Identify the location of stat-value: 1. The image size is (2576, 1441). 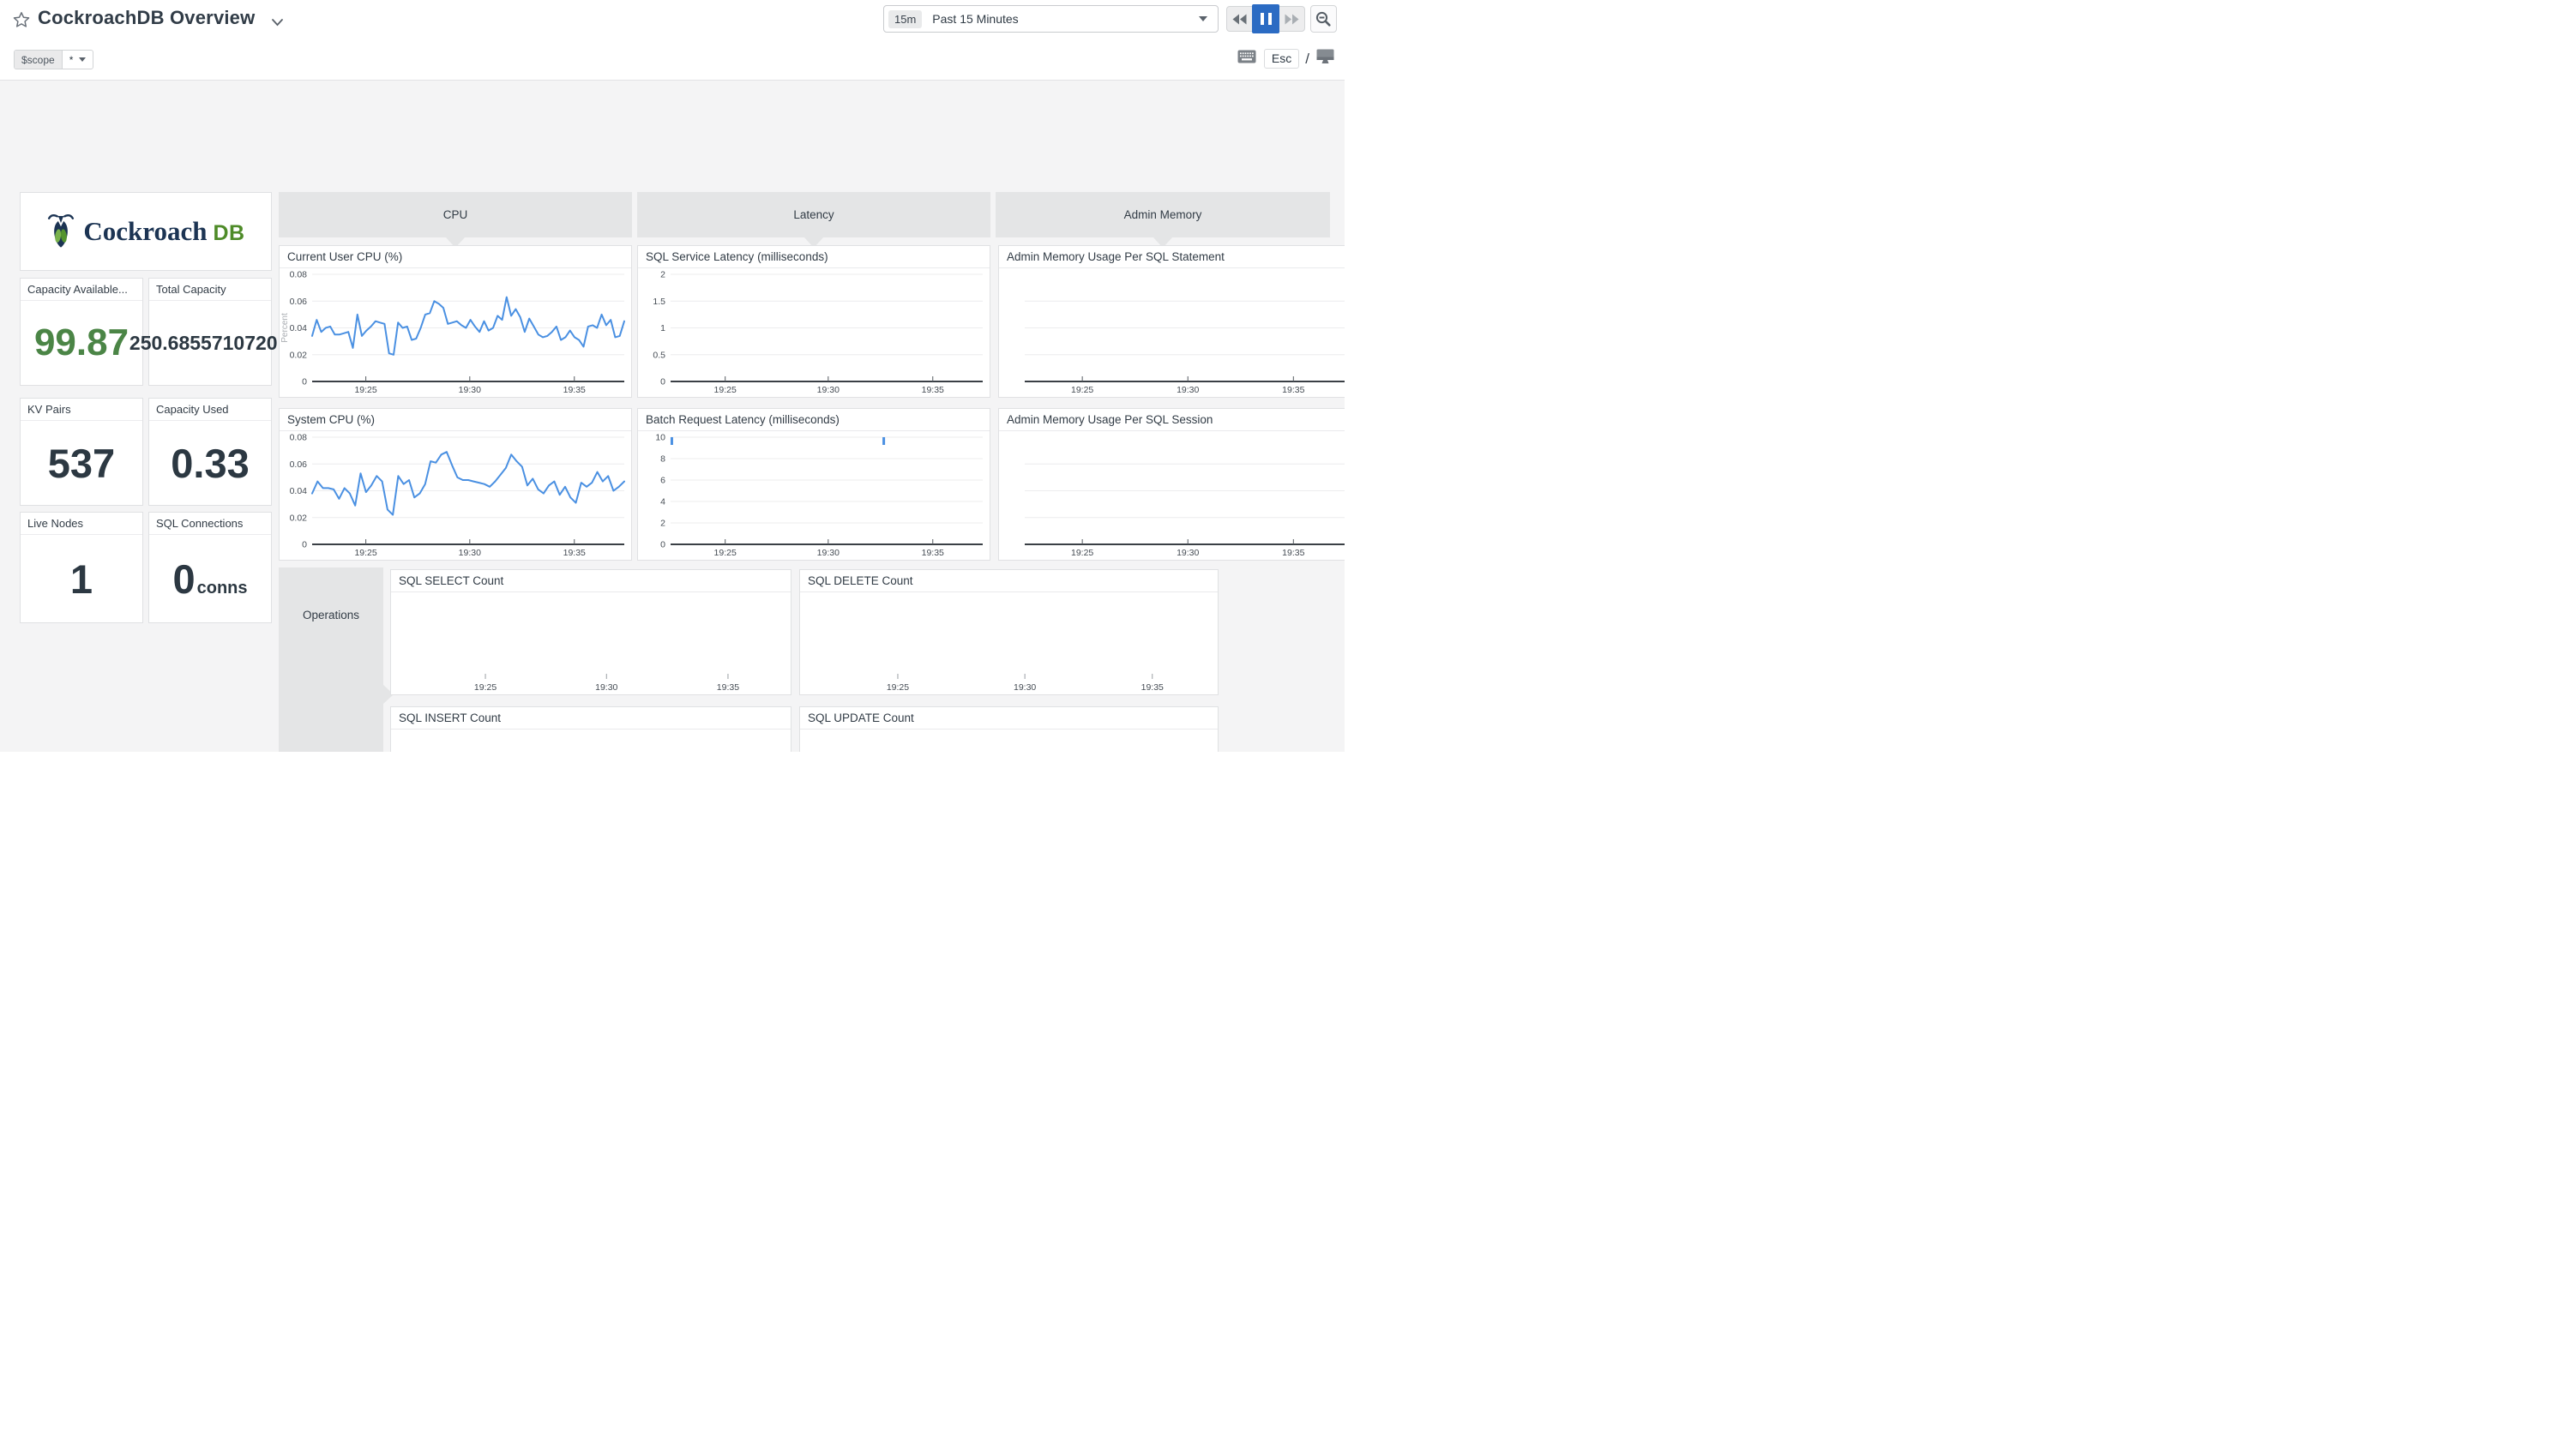
(81, 578).